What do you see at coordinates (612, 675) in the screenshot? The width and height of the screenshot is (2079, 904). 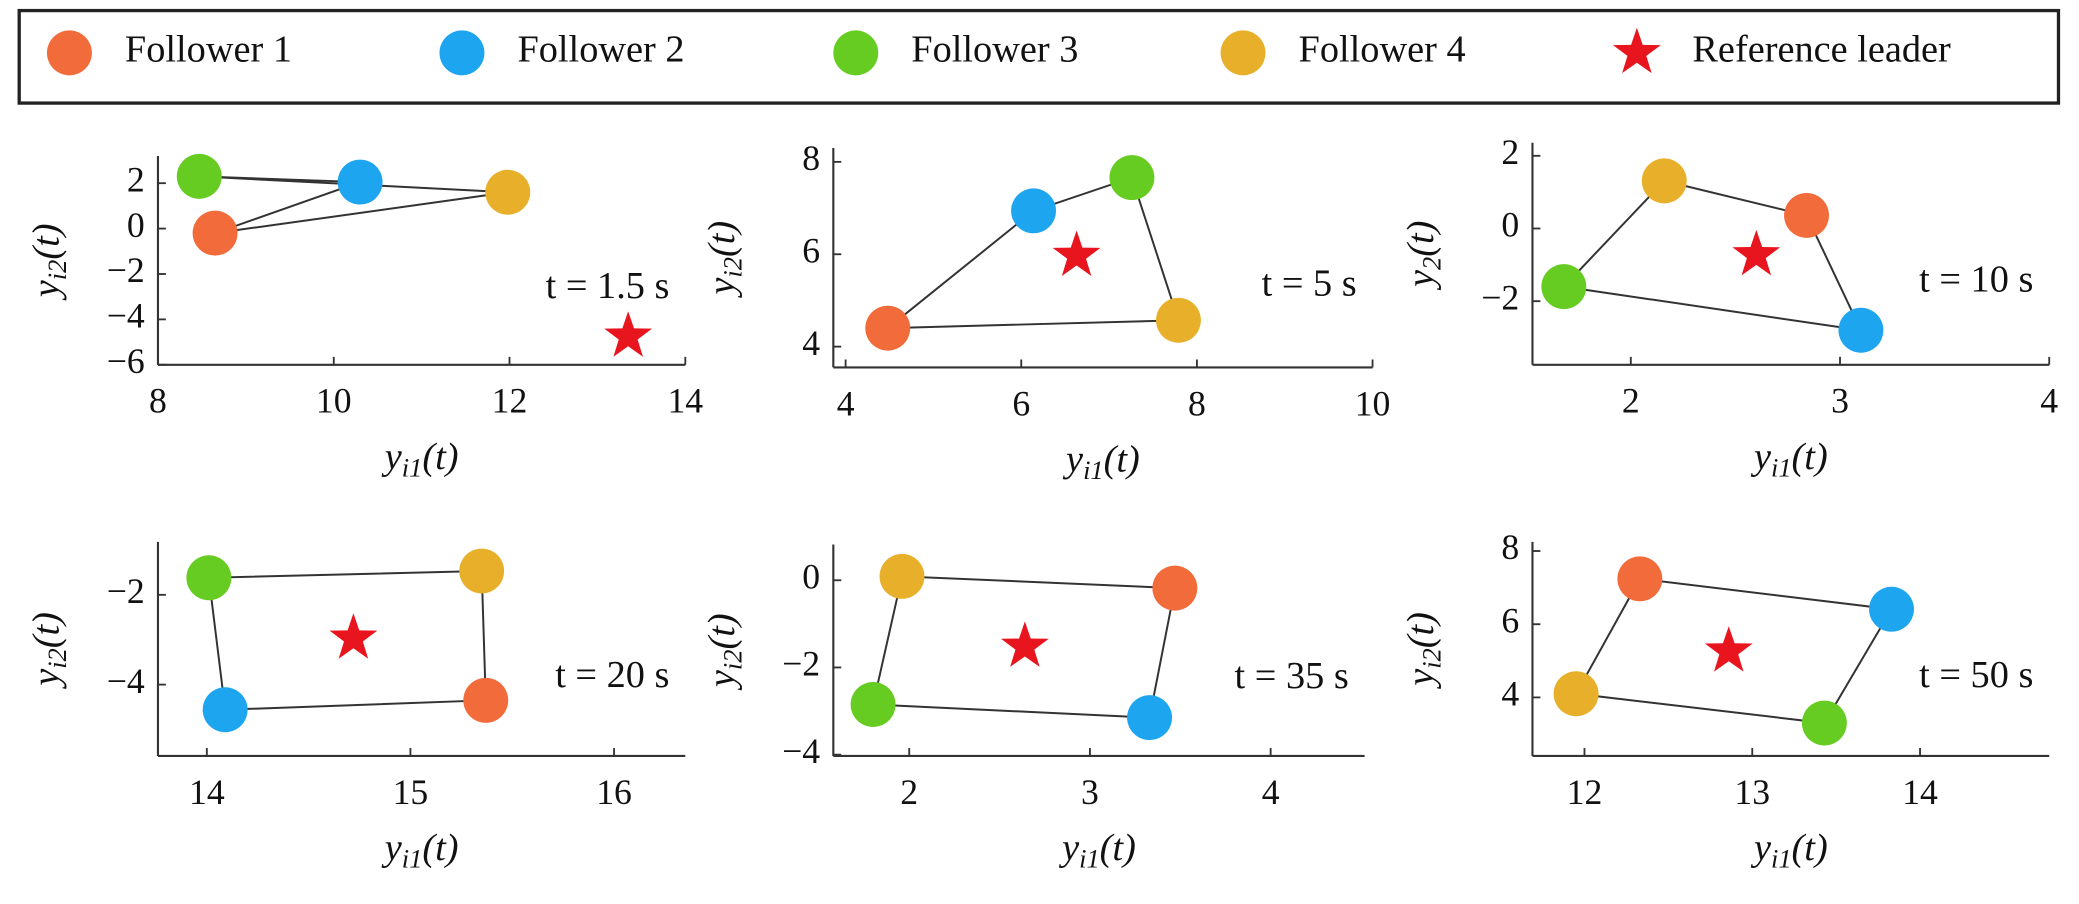 I see `time-annotation: t = 20 s` at bounding box center [612, 675].